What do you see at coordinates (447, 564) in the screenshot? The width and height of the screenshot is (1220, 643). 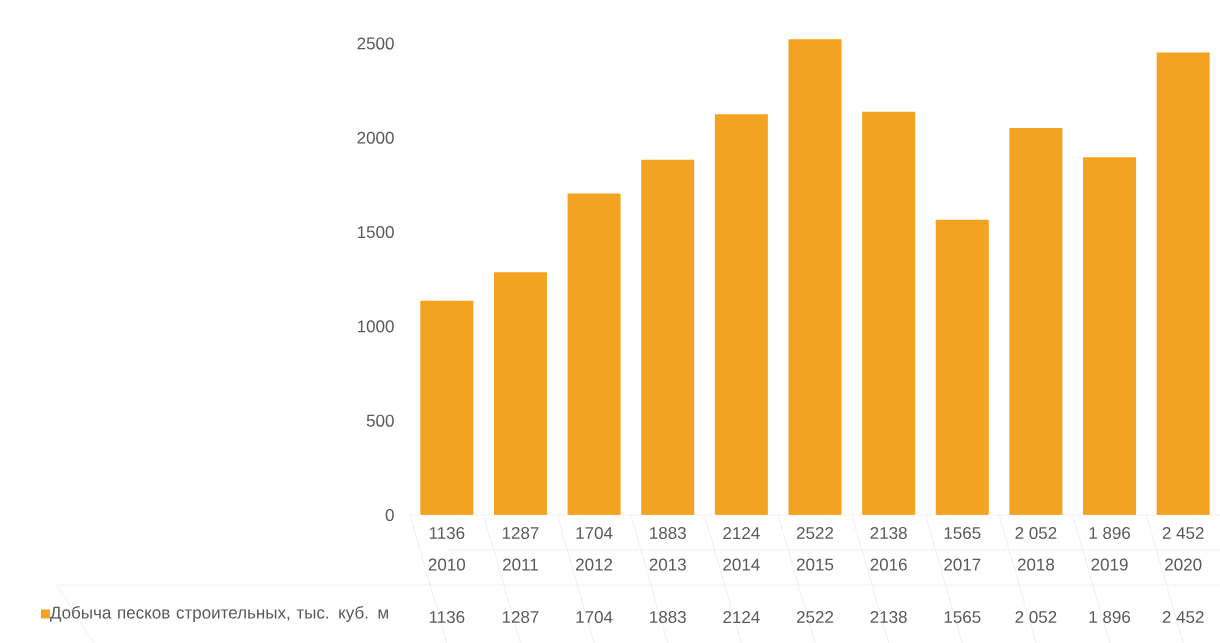 I see `x-tick-label: 2010` at bounding box center [447, 564].